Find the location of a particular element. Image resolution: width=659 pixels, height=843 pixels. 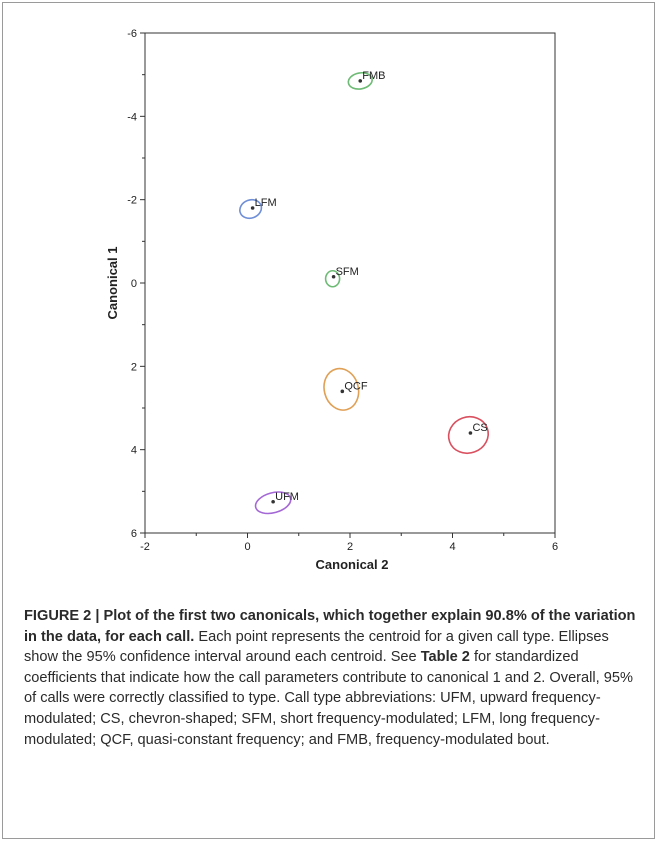

confidence-ellipse-sfm is located at coordinates (332, 278).